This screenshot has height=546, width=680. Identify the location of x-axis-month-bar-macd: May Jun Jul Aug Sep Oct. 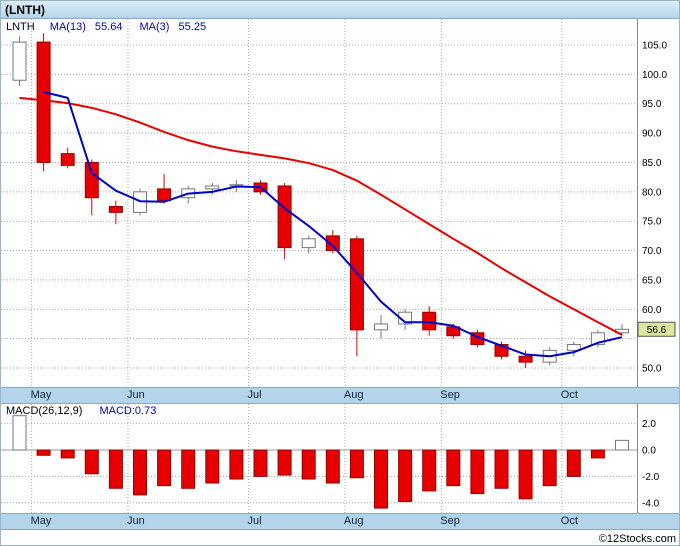
(340, 521).